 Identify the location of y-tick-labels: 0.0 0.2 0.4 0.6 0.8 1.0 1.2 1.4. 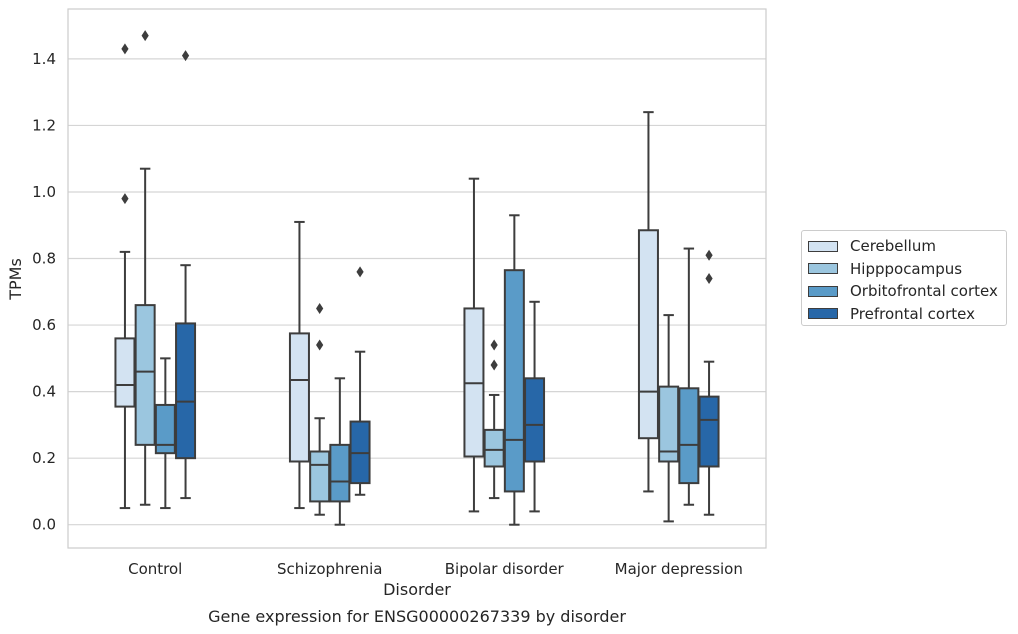
(44, 292).